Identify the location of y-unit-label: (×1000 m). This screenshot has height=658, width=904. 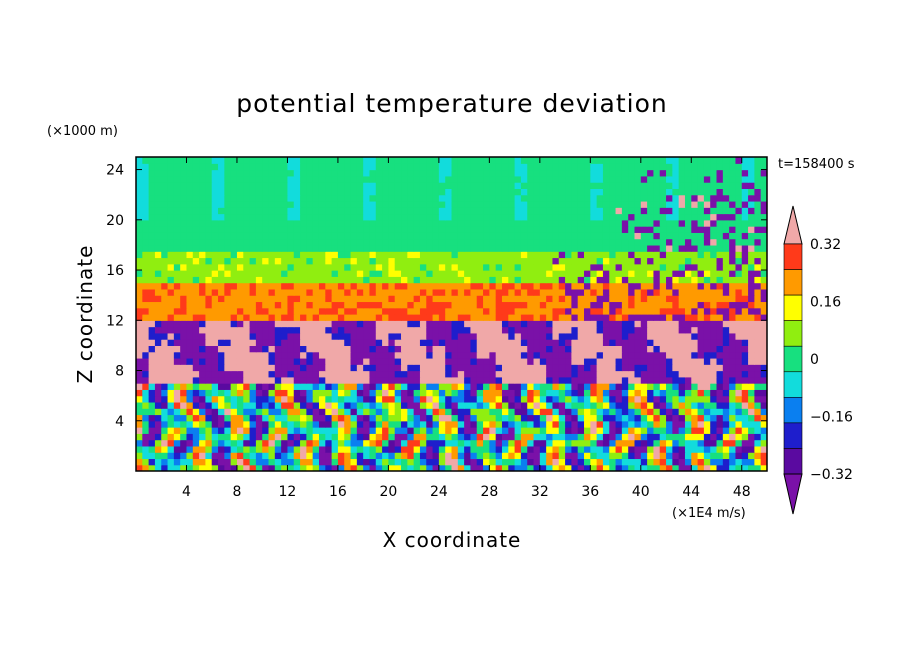
(82, 131).